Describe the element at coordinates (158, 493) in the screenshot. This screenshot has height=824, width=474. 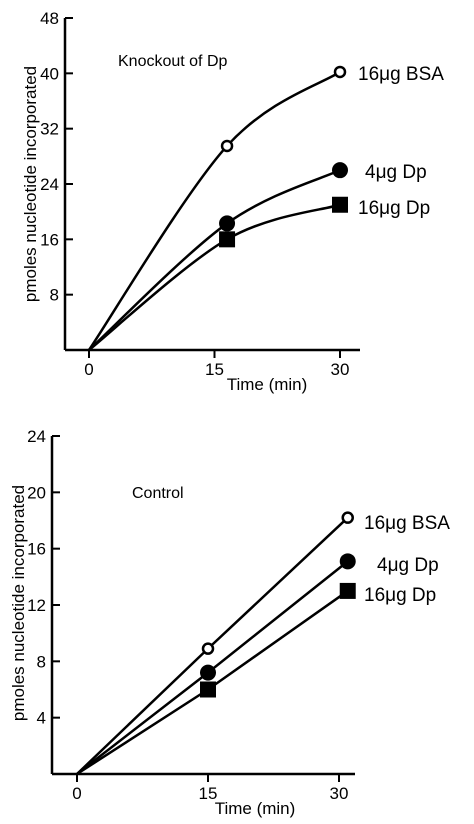
I see `panel-title: Control` at that location.